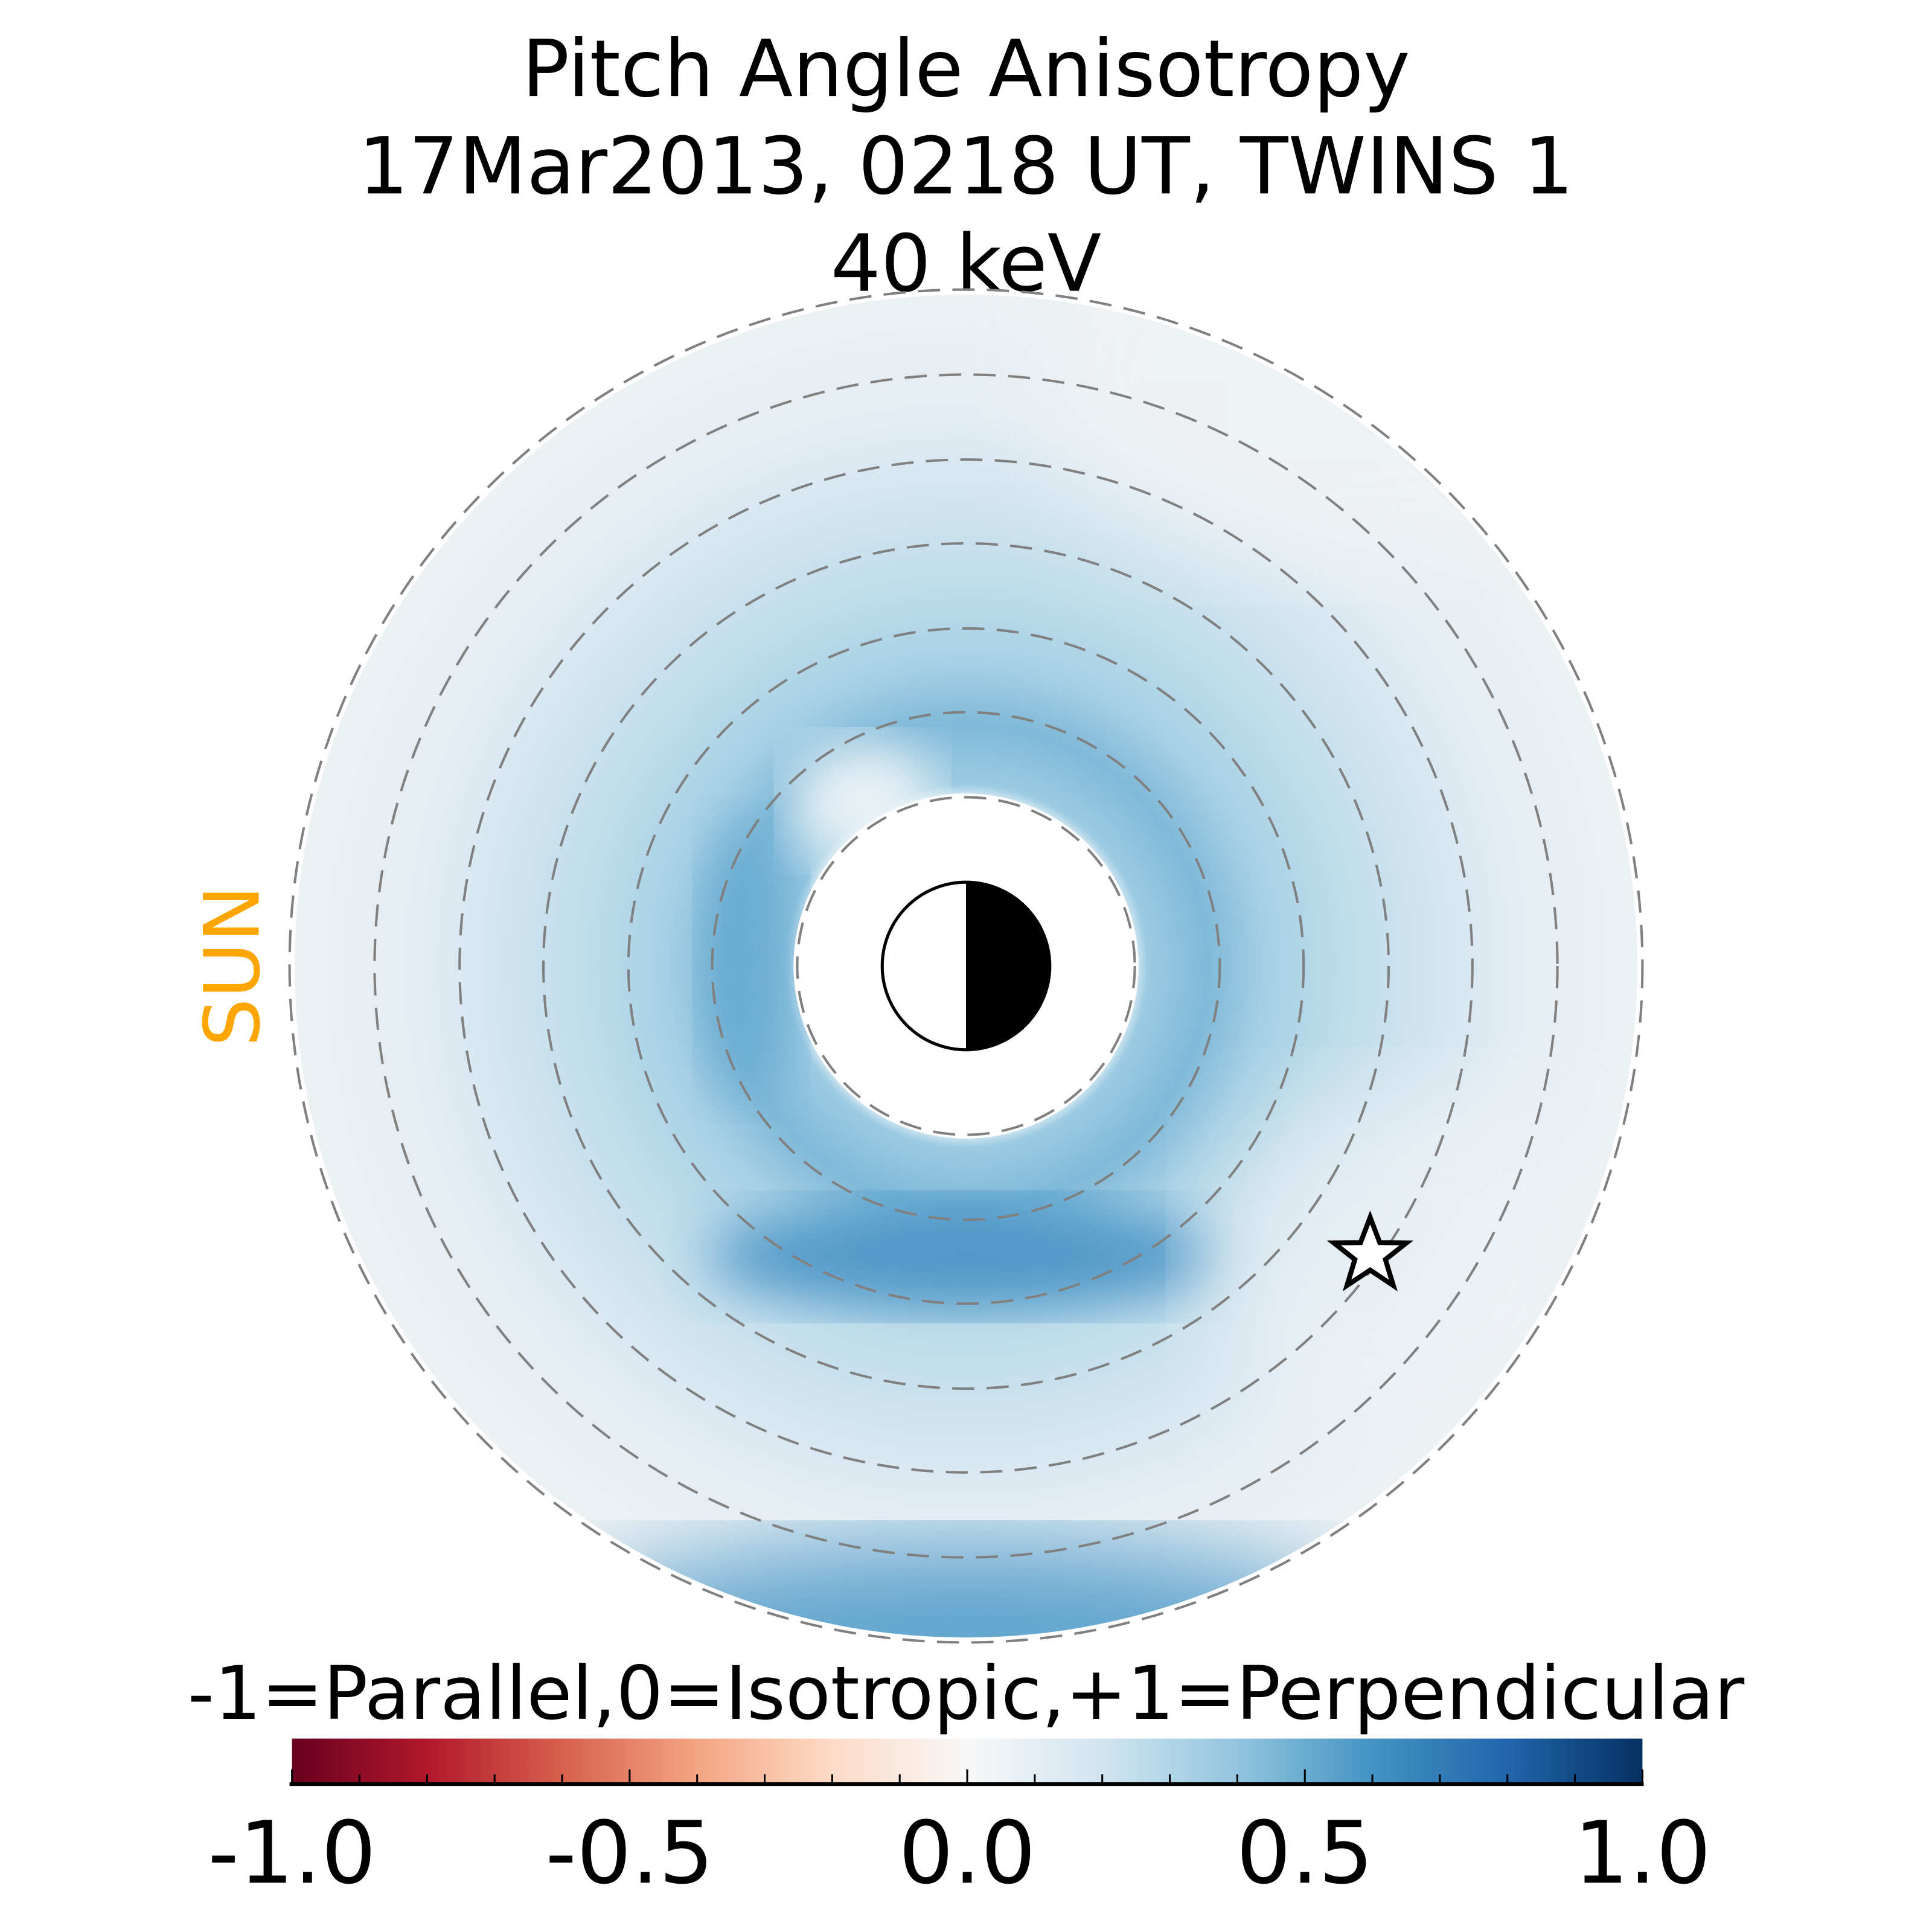  What do you see at coordinates (966, 69) in the screenshot?
I see `title-line-1: Pitch Angle Anisotropy` at bounding box center [966, 69].